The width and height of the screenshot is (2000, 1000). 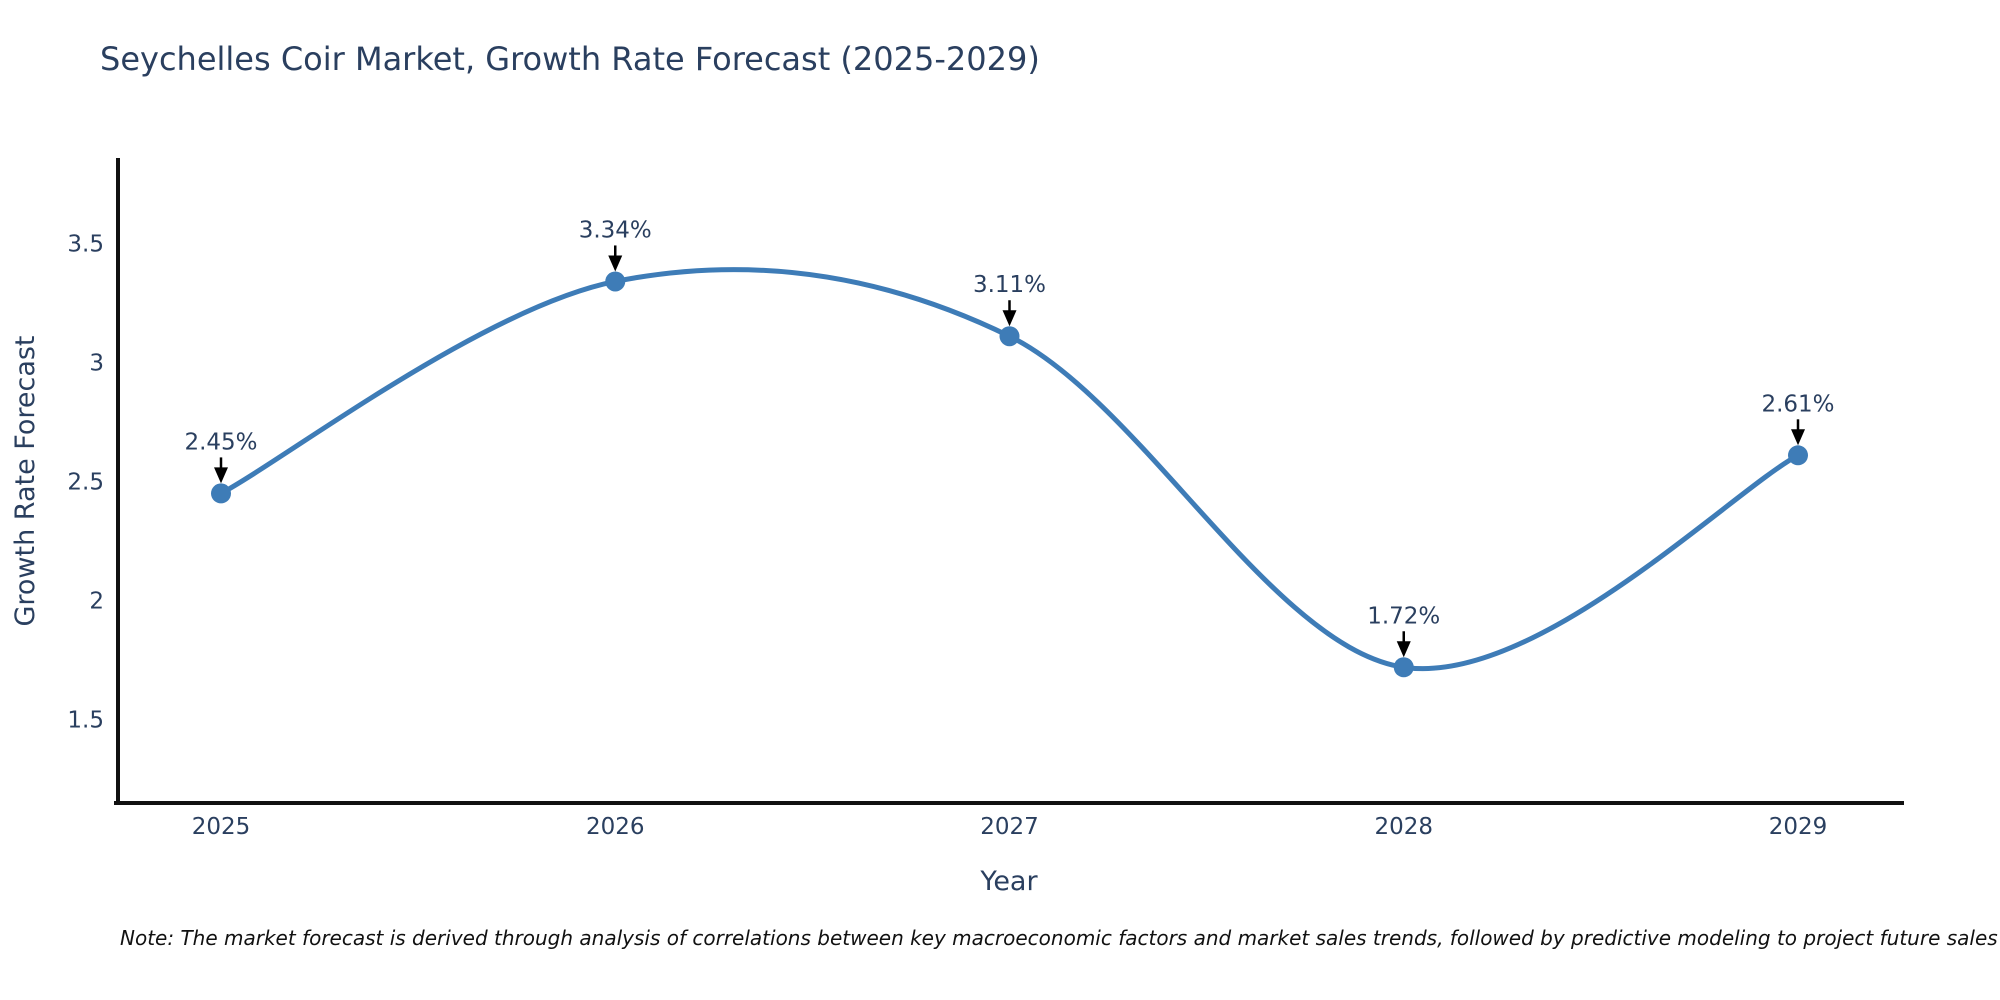 I want to click on annotation-label: 2.61%, so click(x=1797, y=404).